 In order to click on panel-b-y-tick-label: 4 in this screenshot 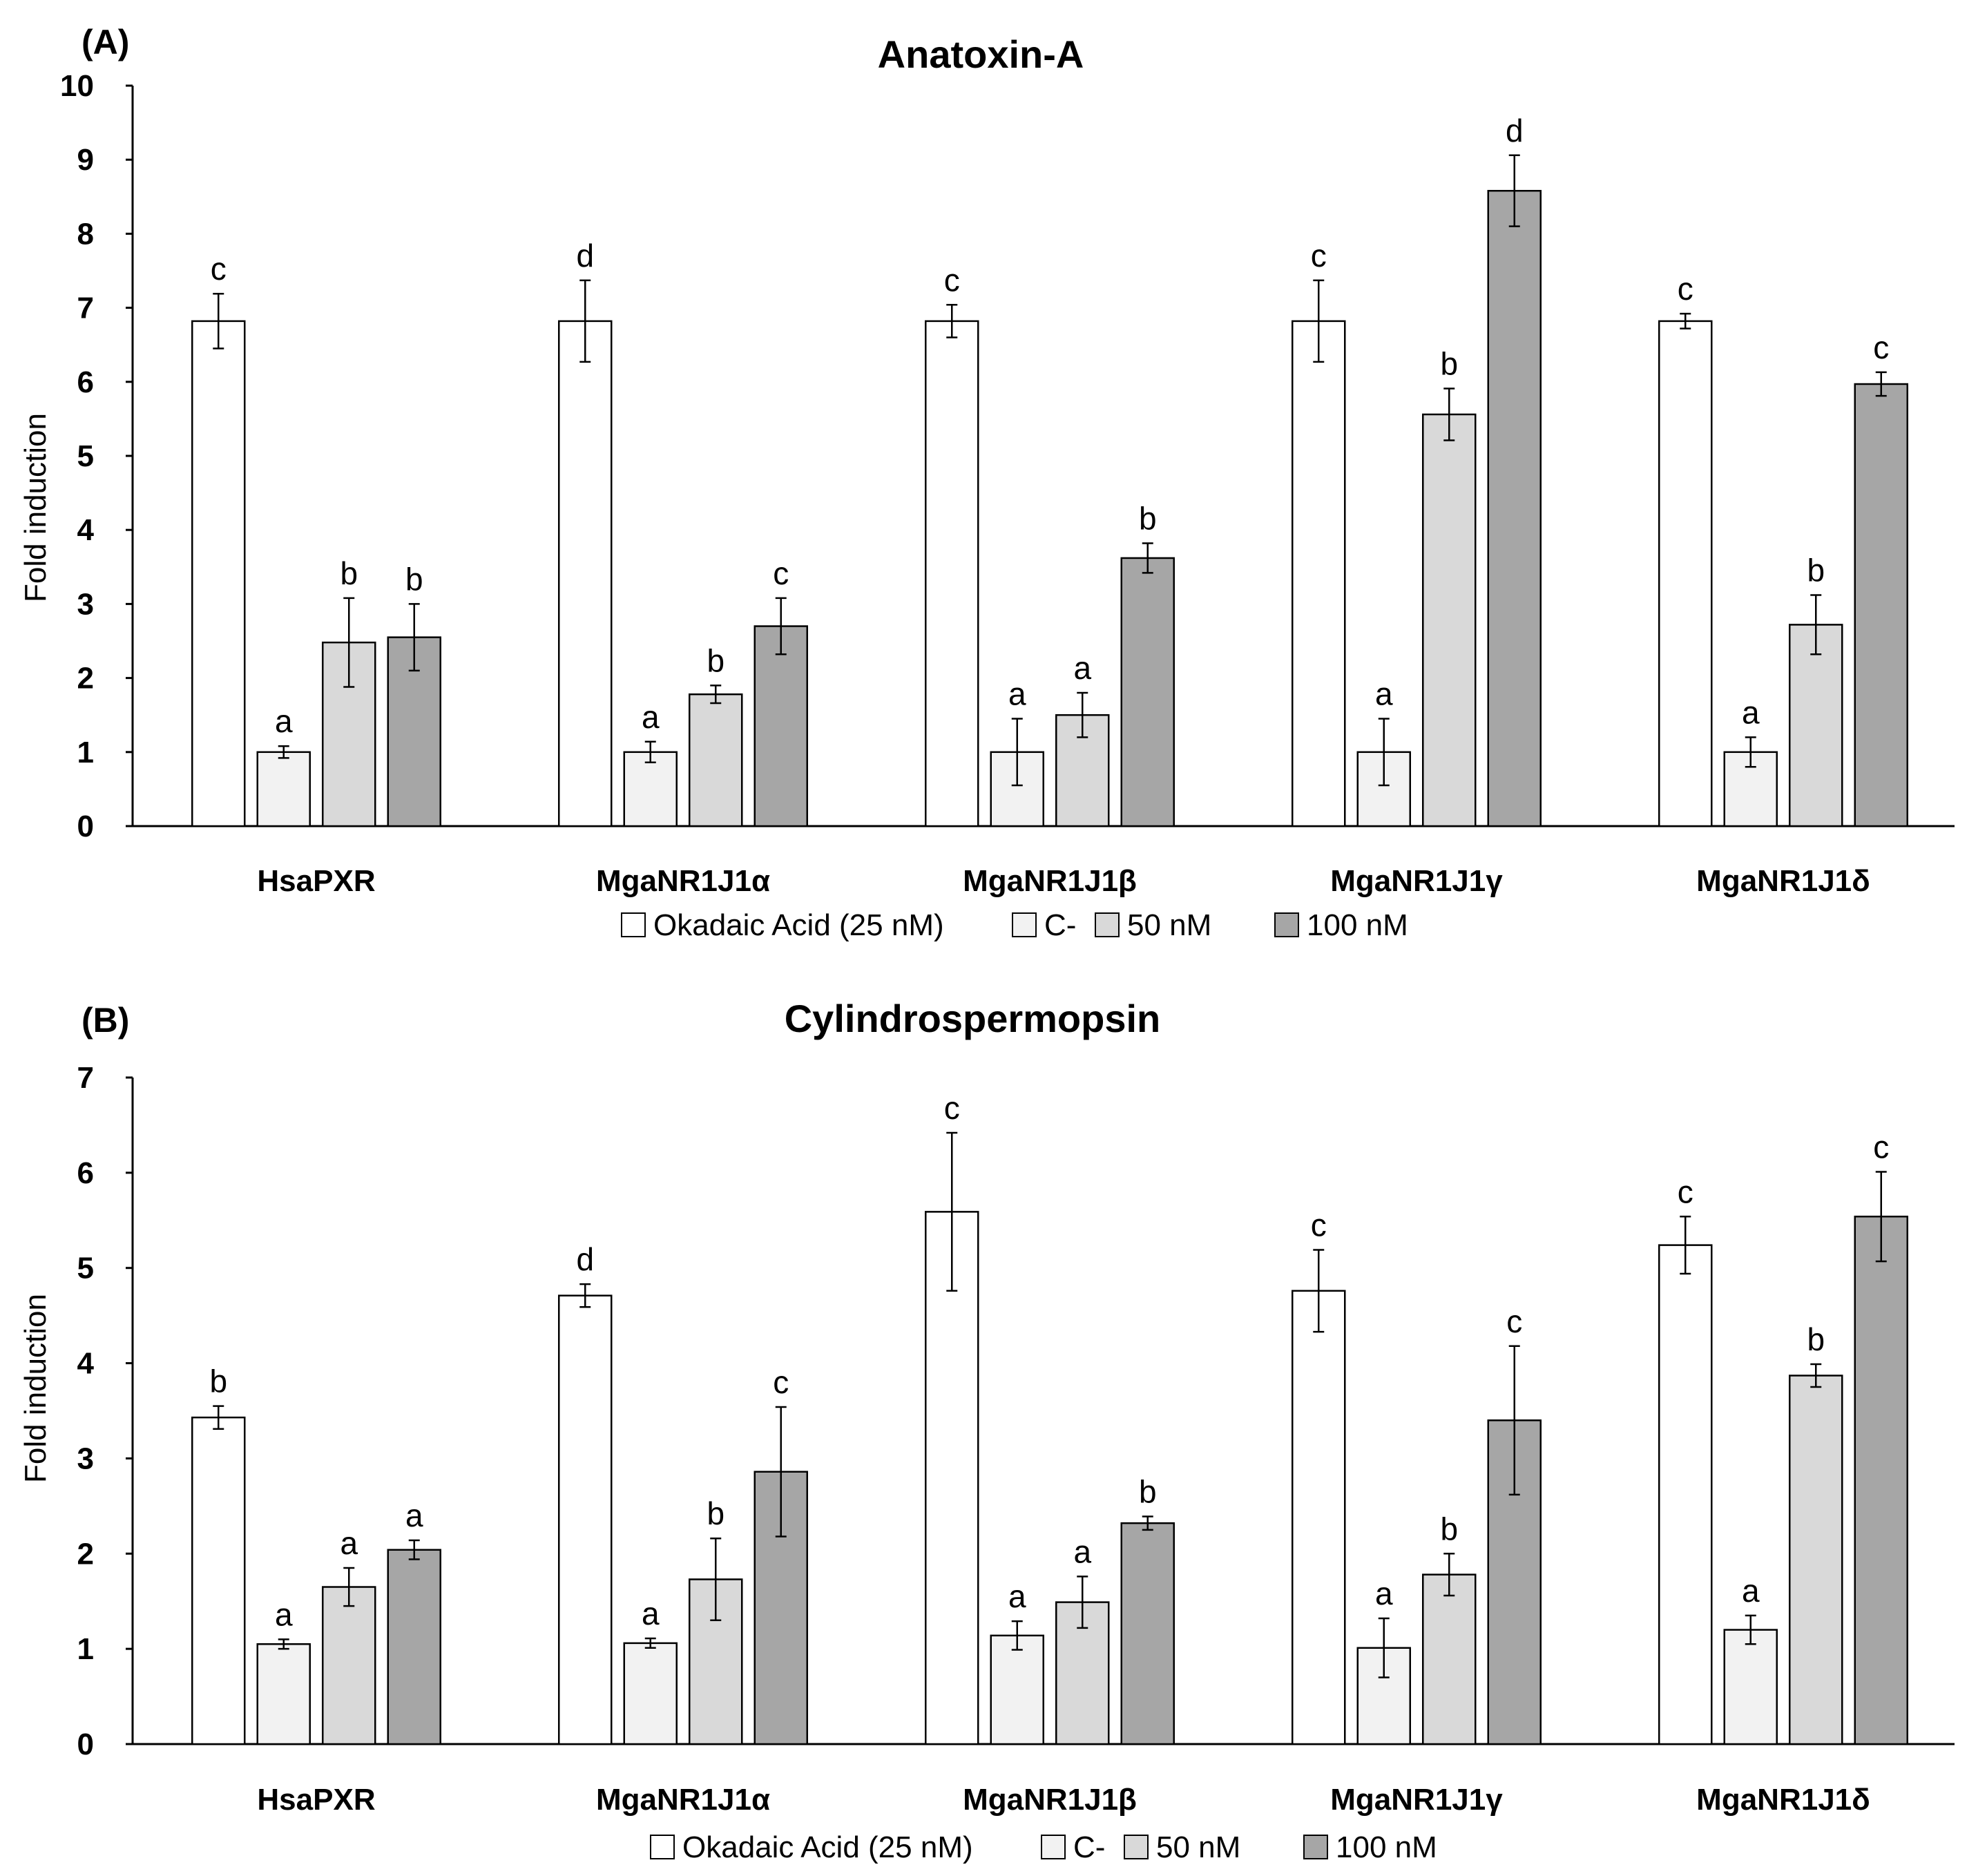, I will do `click(86, 1364)`.